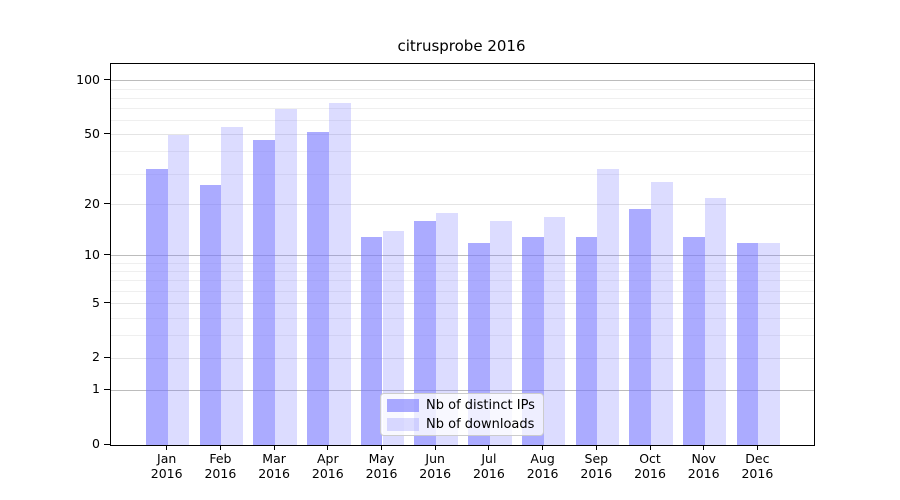 This screenshot has height=500, width=900. I want to click on x-tick-label: Jun 2016, so click(435, 466).